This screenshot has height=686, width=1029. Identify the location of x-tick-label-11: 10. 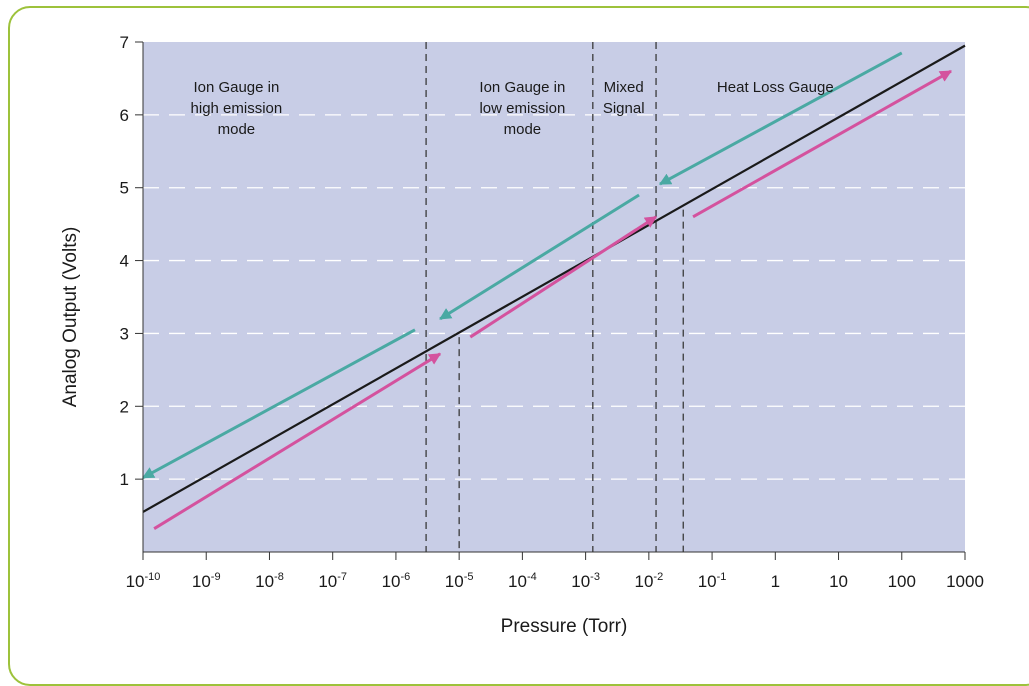
(838, 581).